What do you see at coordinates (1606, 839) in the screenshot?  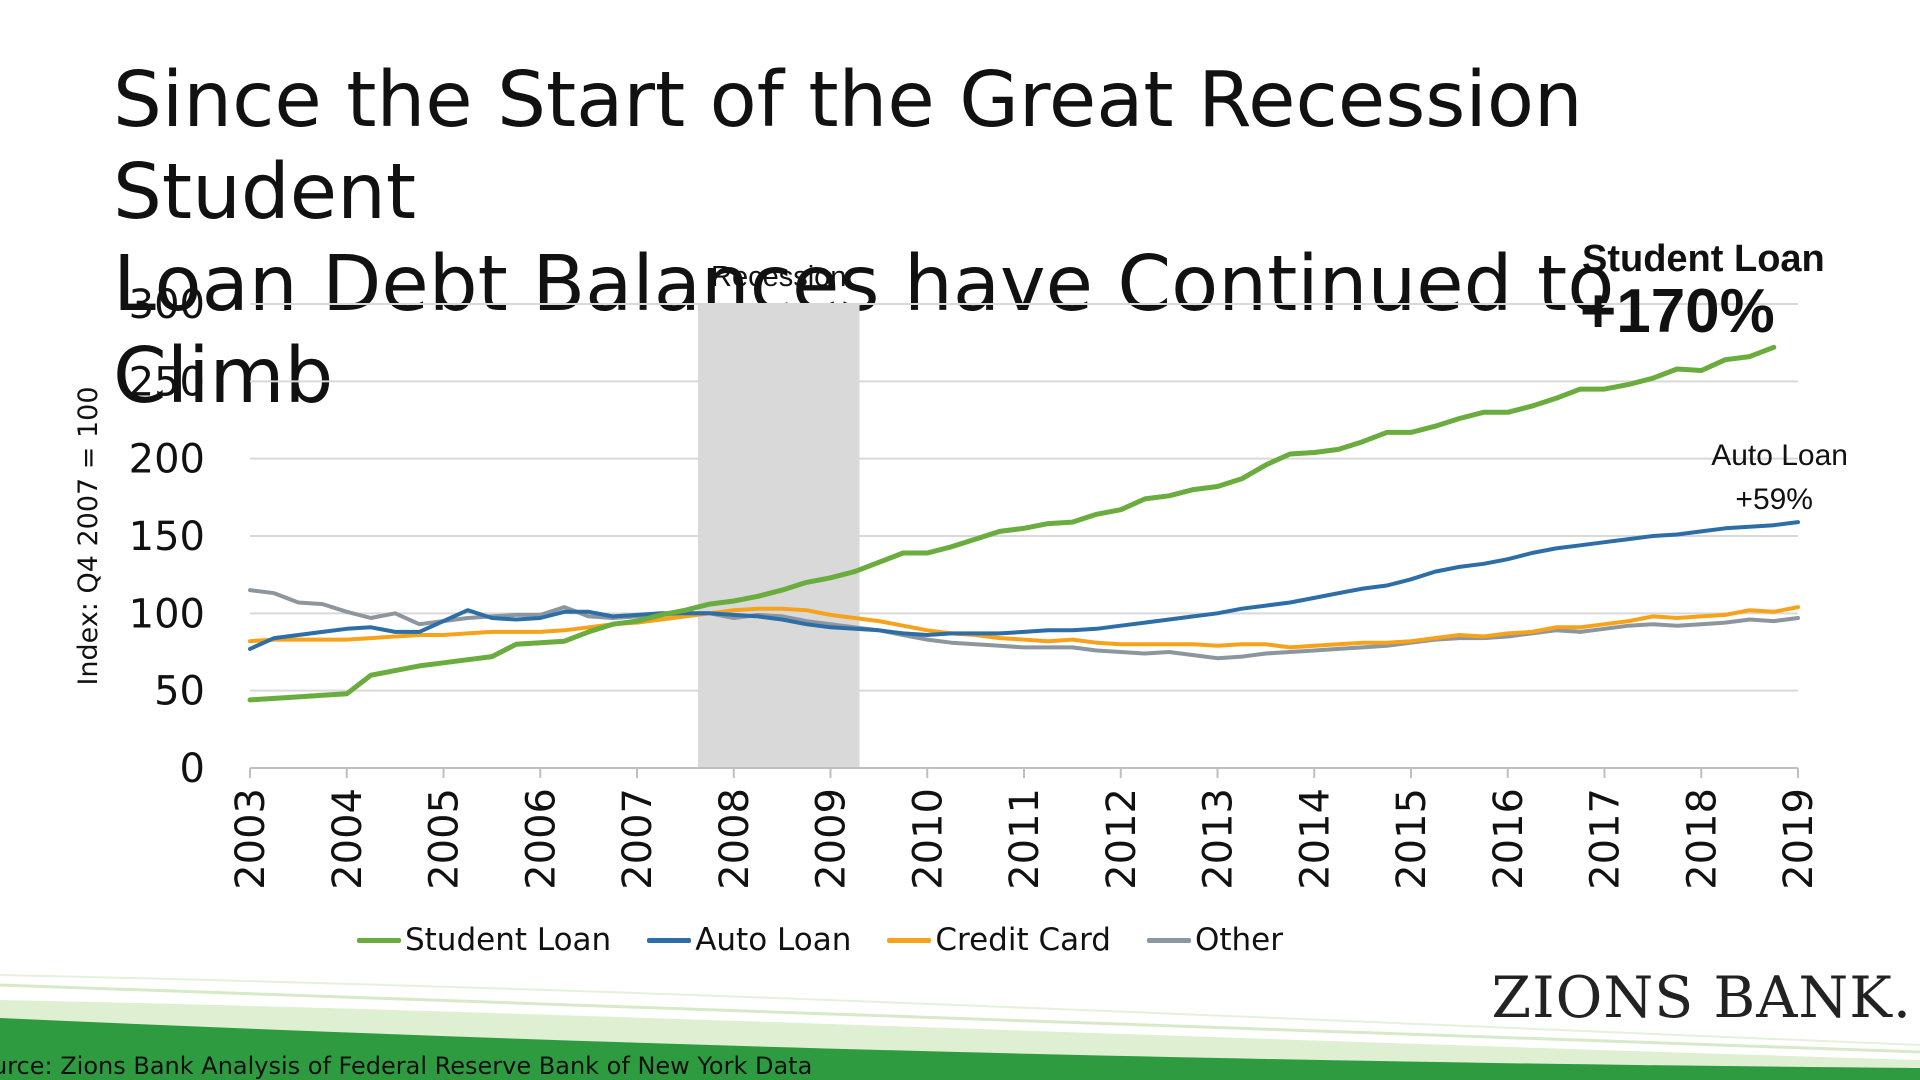 I see `x-tick-label: 2017` at bounding box center [1606, 839].